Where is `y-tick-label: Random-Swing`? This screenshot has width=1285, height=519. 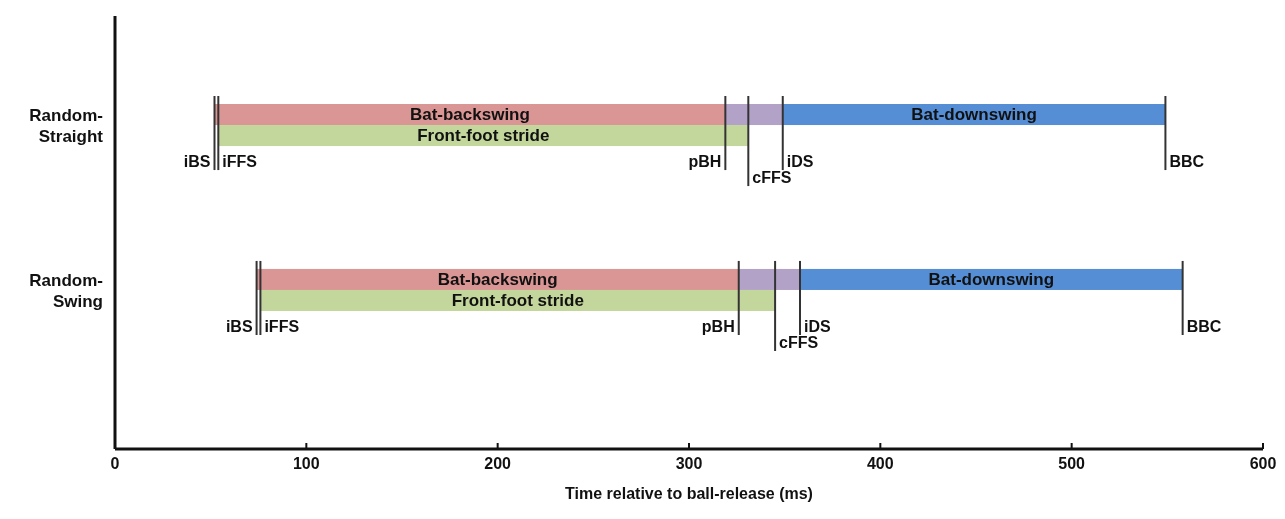 y-tick-label: Random-Swing is located at coordinates (66, 291).